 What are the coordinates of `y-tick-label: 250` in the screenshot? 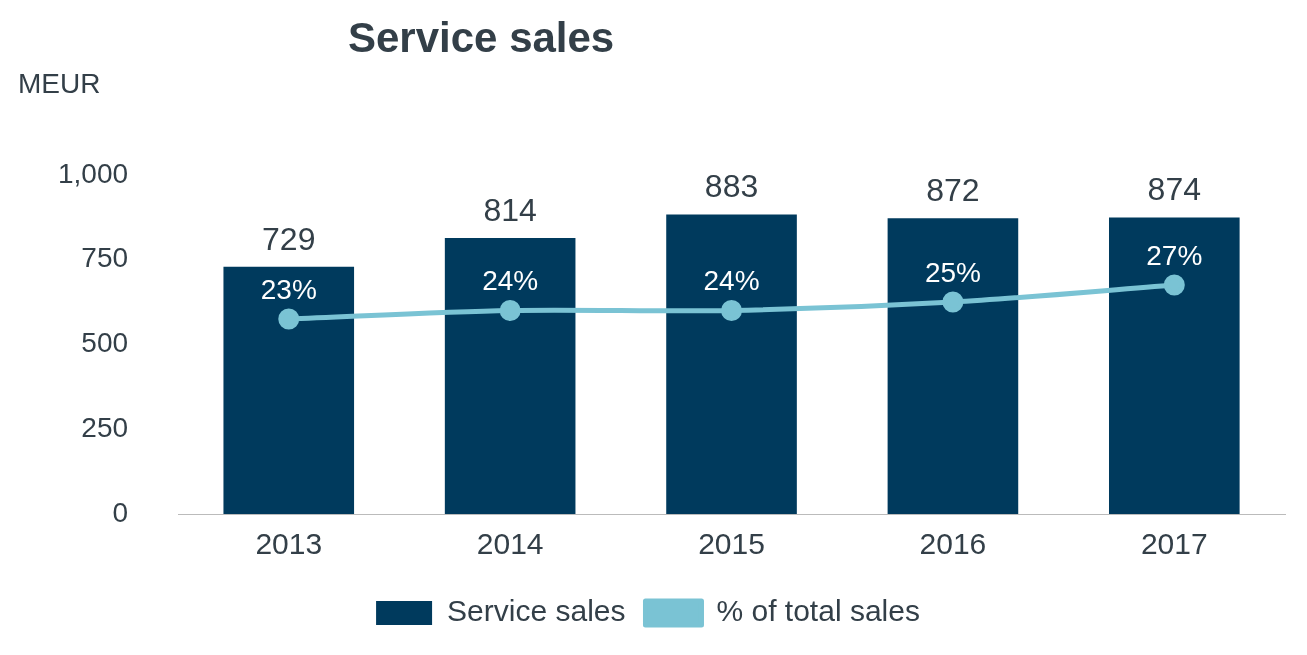 It's located at (105, 427).